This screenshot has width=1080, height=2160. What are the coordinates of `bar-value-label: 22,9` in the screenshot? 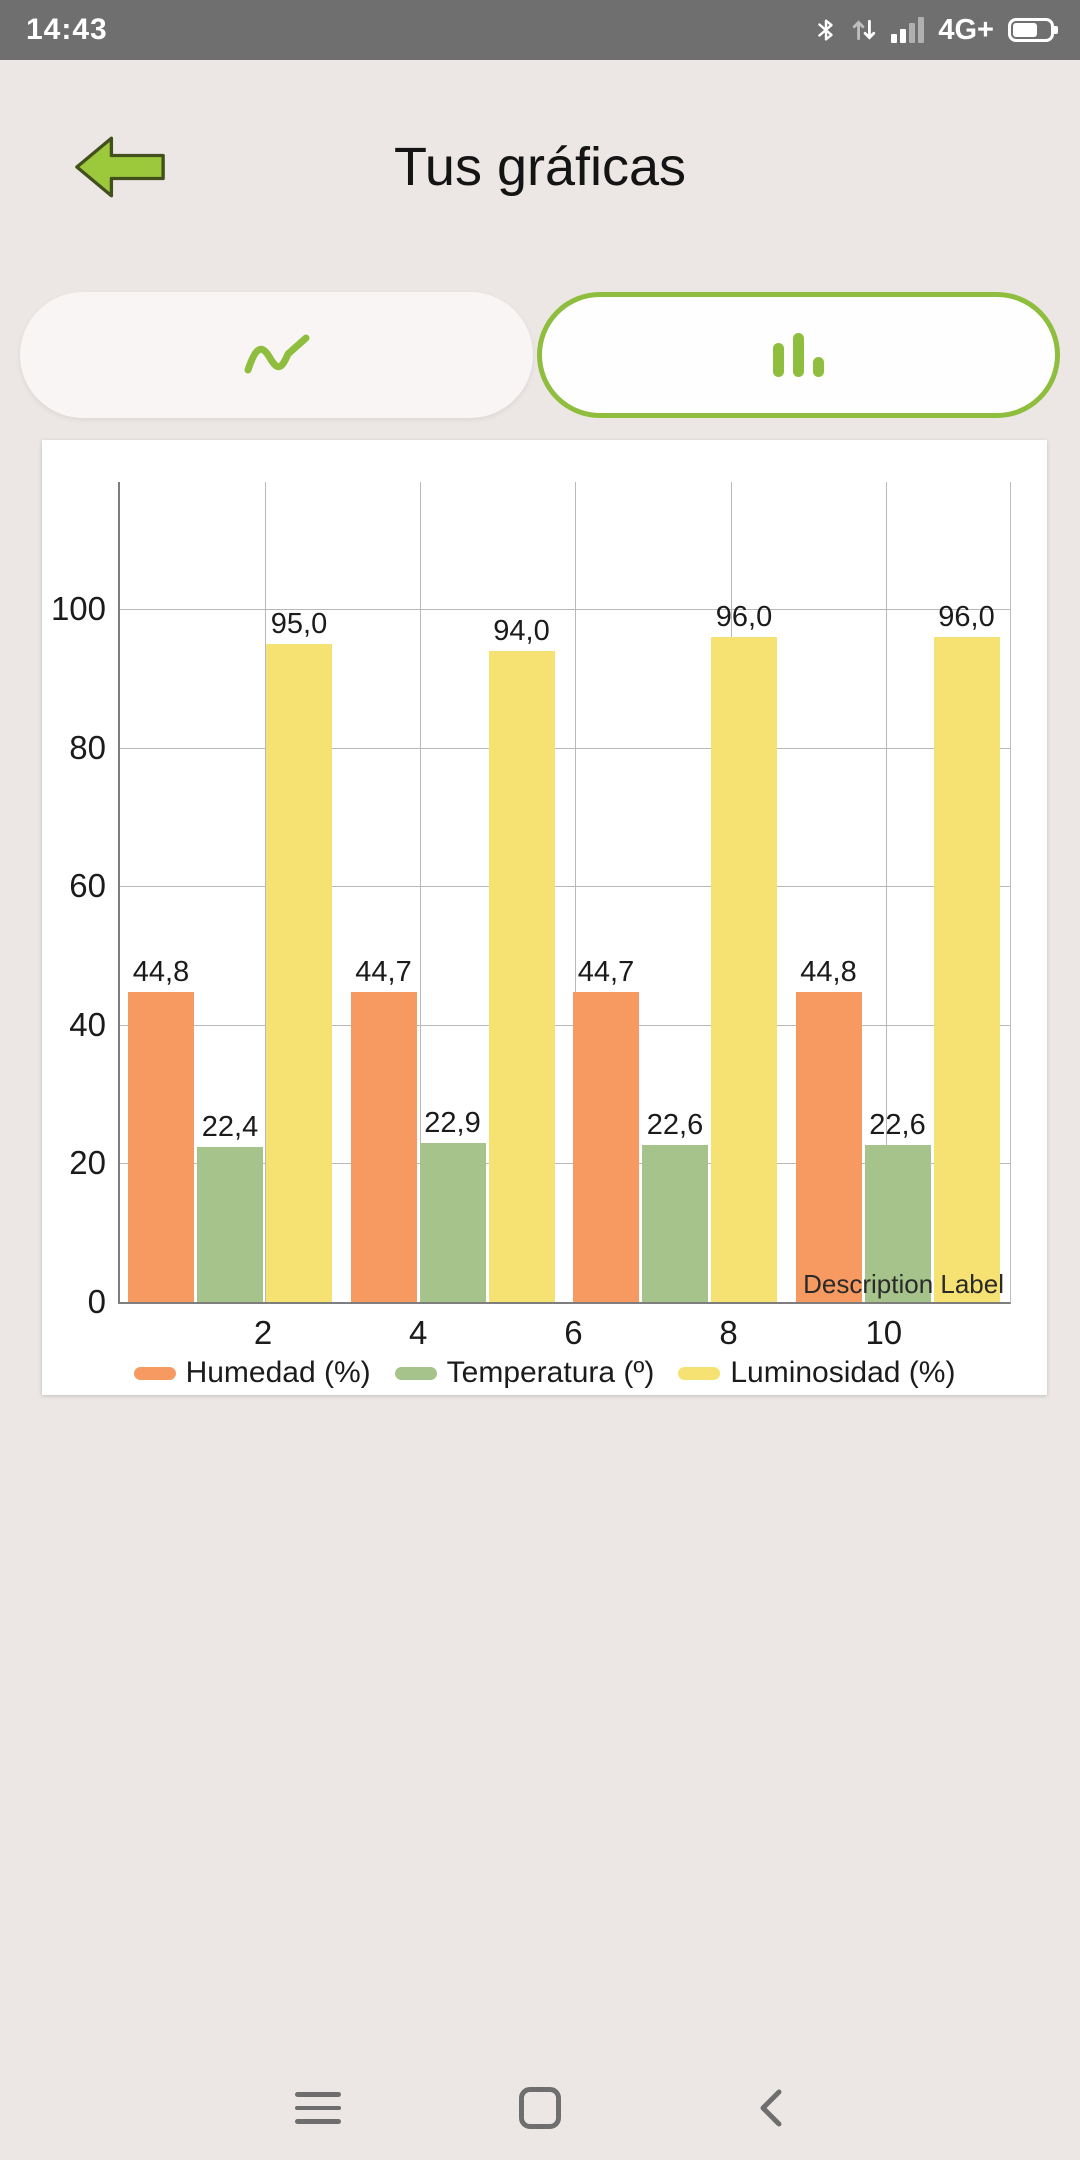 It's located at (452, 1123).